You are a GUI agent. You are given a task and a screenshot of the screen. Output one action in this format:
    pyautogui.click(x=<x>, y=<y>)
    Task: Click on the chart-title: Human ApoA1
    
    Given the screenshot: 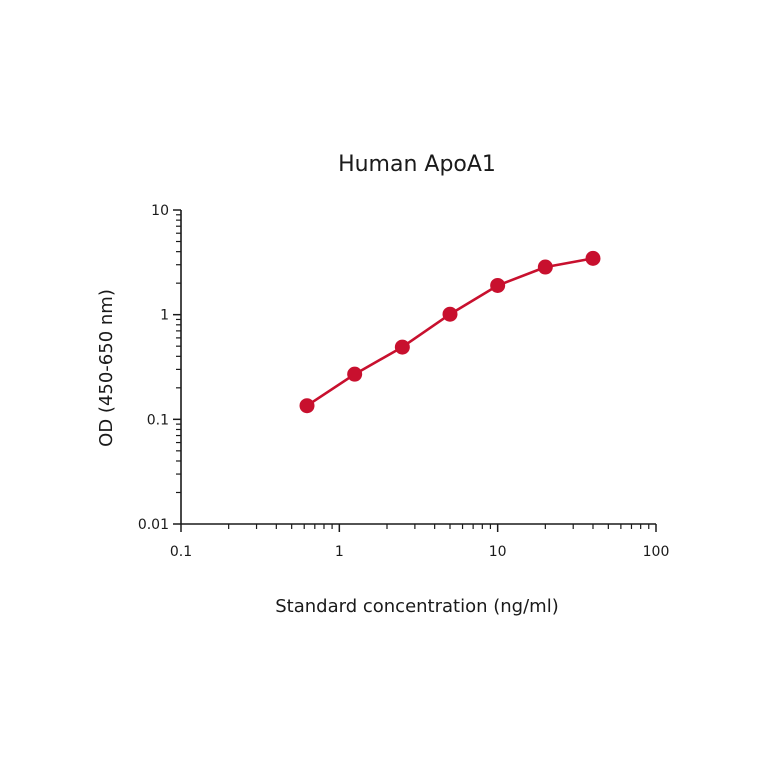 What is the action you would take?
    pyautogui.click(x=417, y=164)
    